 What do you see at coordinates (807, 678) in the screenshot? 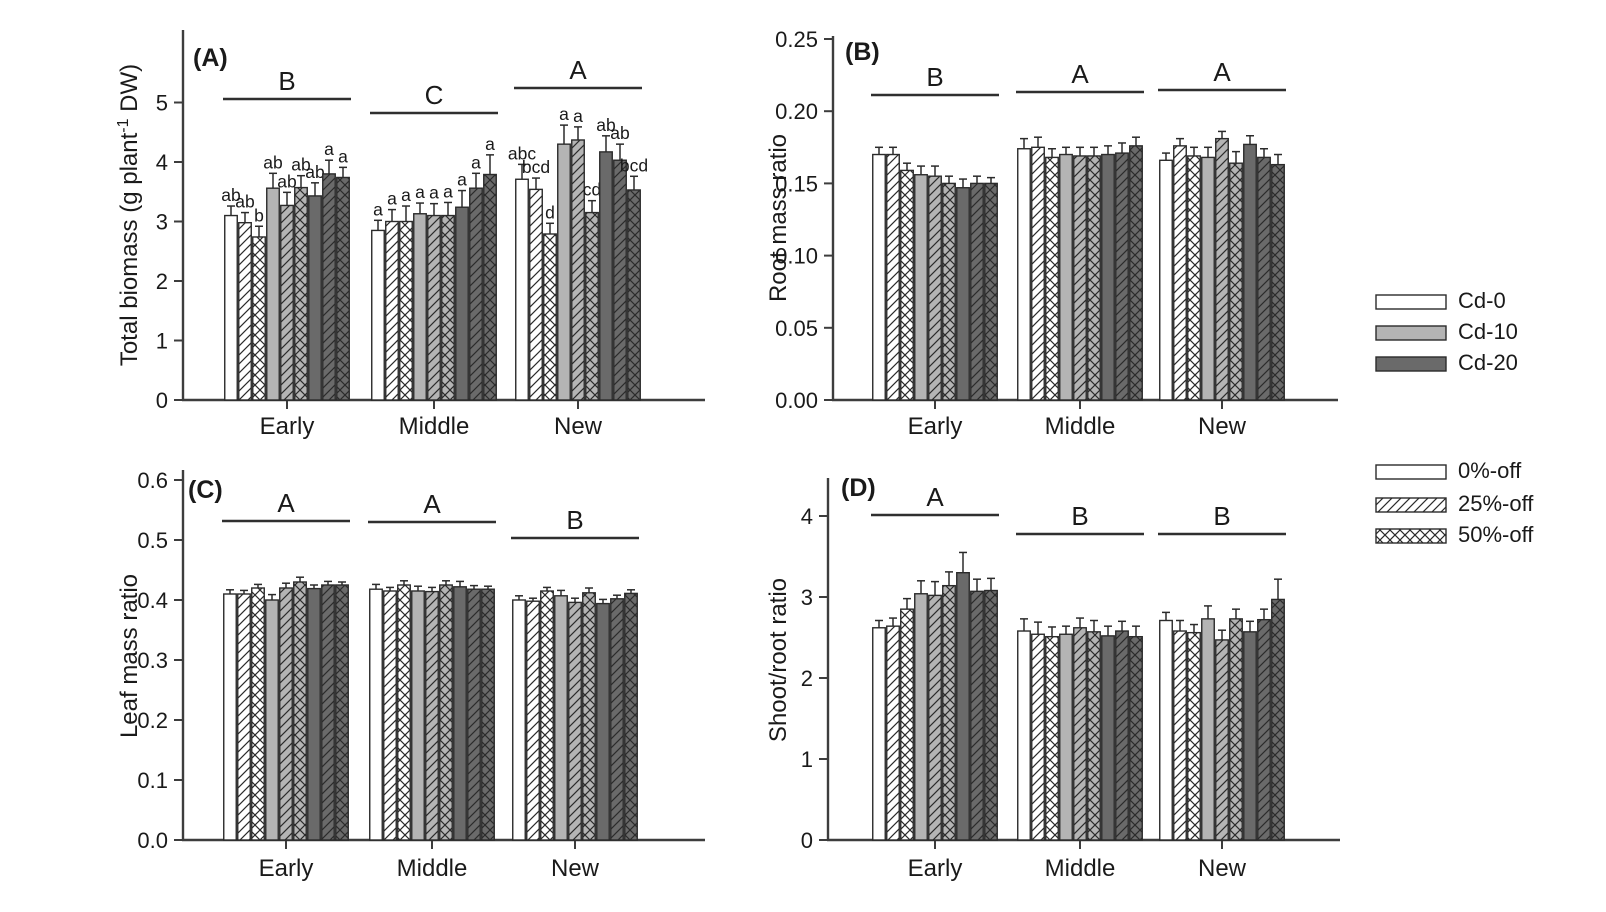
I see `y-tick-label-D: 2` at bounding box center [807, 678].